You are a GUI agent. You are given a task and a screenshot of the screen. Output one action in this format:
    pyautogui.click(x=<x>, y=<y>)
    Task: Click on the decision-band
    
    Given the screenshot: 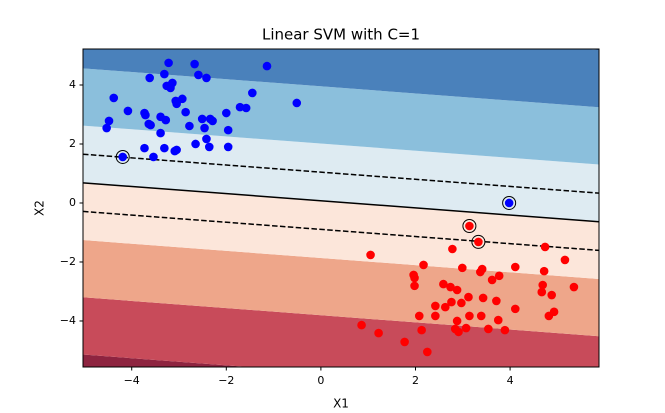 What is the action you would take?
    pyautogui.click(x=341, y=332)
    